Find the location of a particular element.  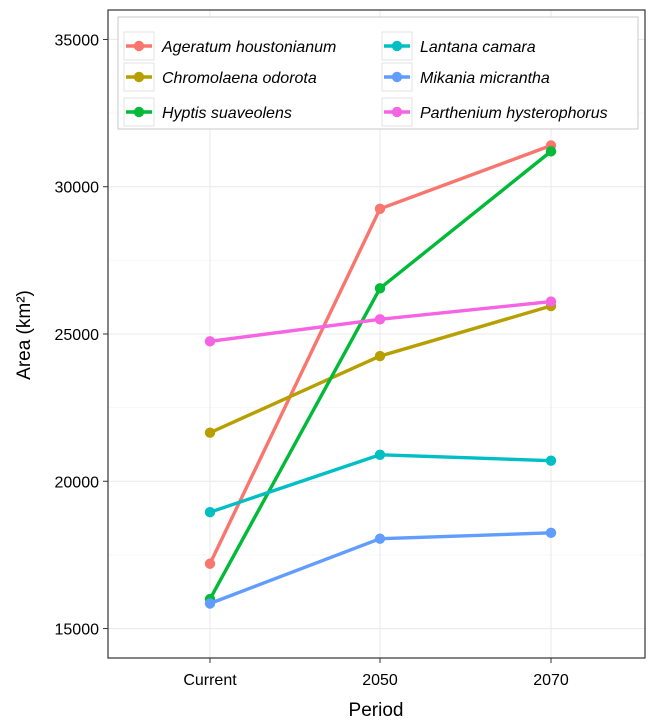

legend-item: Hyptis suaveolens is located at coordinates (207, 112).